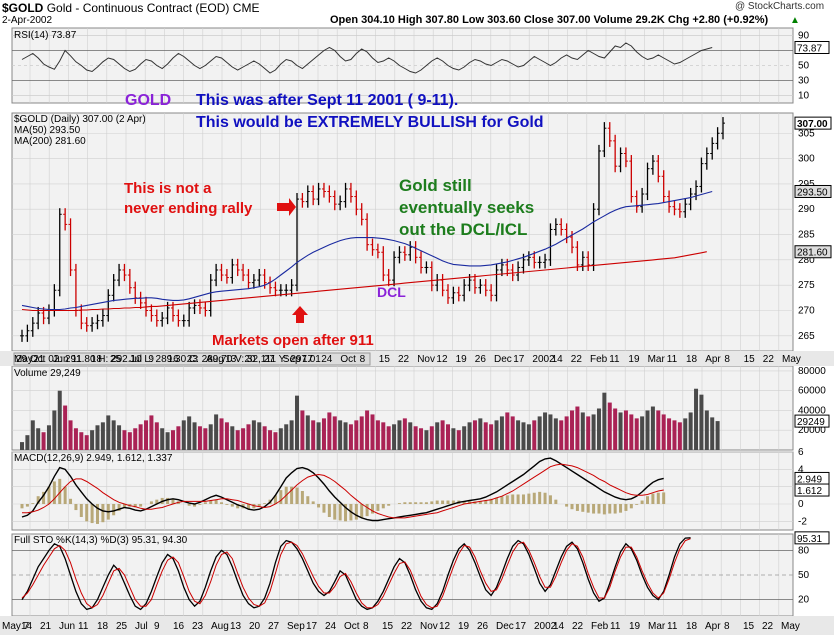  Describe the element at coordinates (417, 625) in the screenshot. I see `date-strip-bottom` at that location.